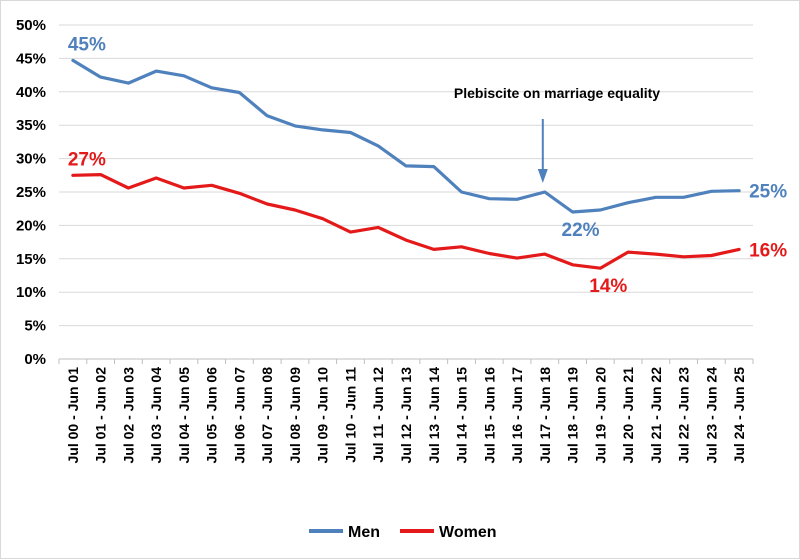 This screenshot has height=560, width=800. Describe the element at coordinates (128, 415) in the screenshot. I see `x-tick-label: Jul 02 - Jun 03` at that location.